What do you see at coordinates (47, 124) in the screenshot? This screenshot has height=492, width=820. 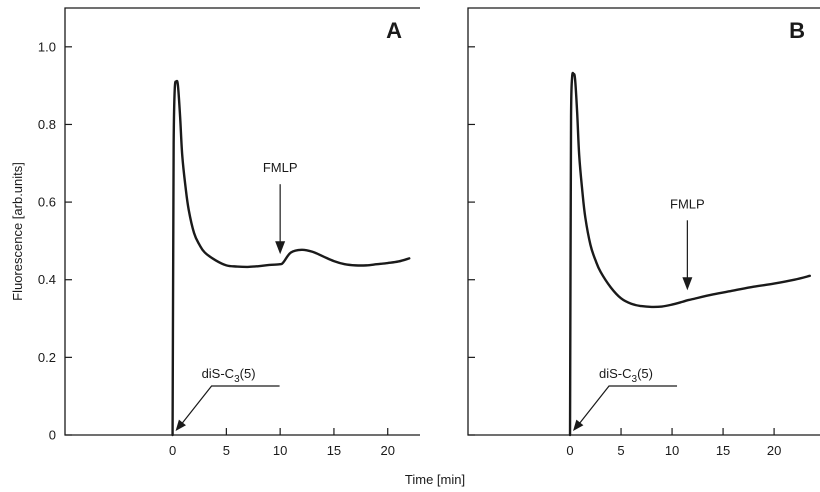 I see `y-tick-label: 0.8` at bounding box center [47, 124].